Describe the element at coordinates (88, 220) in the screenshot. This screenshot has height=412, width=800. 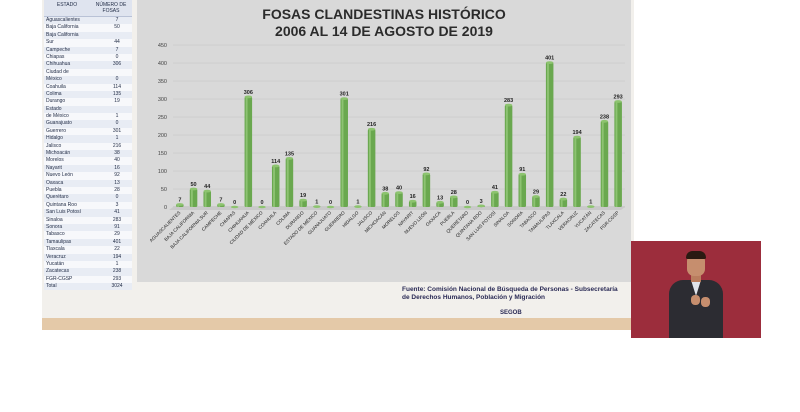
I see `table-row: Sinaloa 283` at that location.